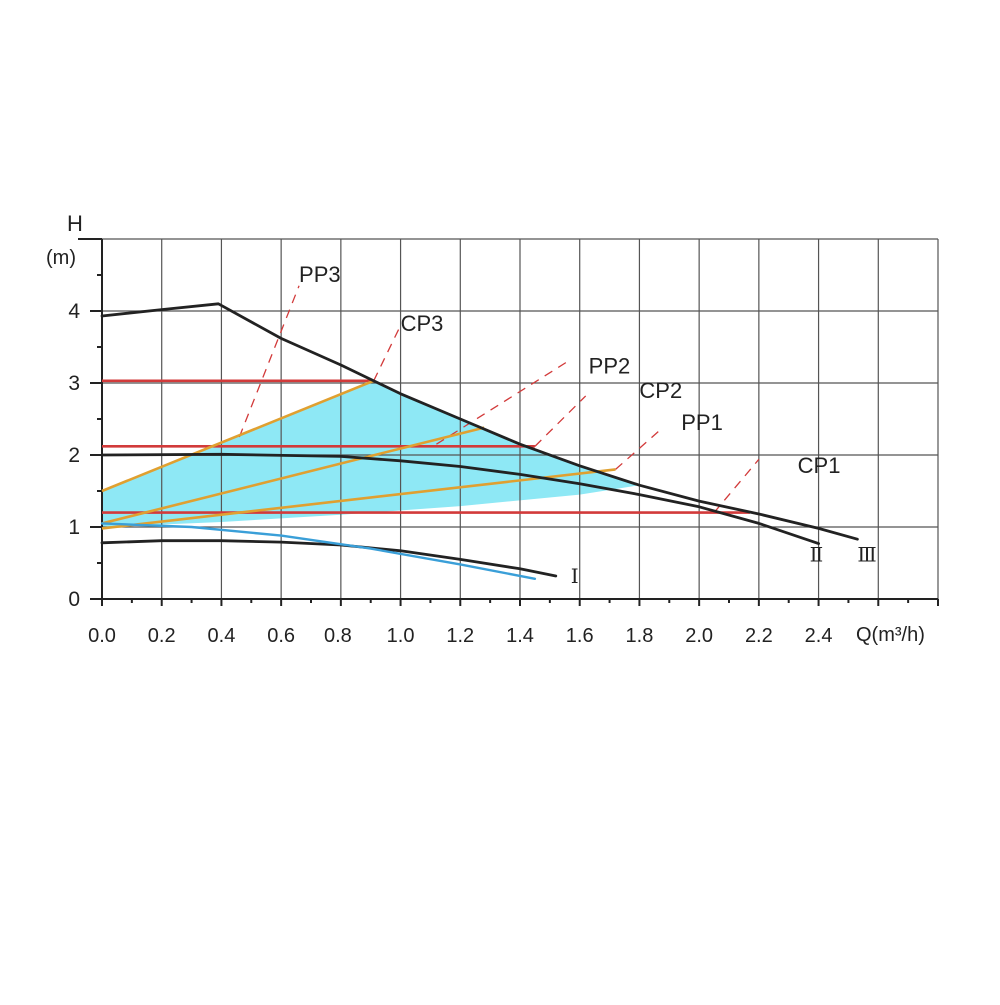 The width and height of the screenshot is (1000, 1005). I want to click on x-tick-label: 0.4, so click(222, 636).